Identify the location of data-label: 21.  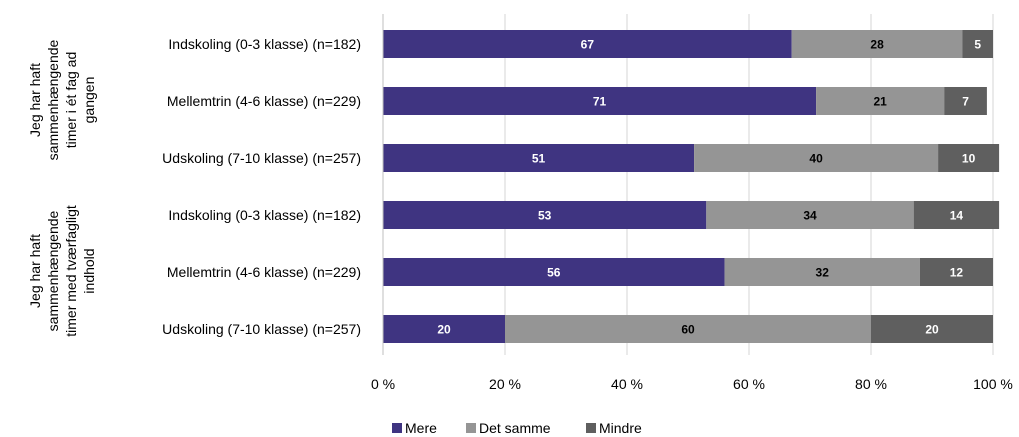
(880, 102).